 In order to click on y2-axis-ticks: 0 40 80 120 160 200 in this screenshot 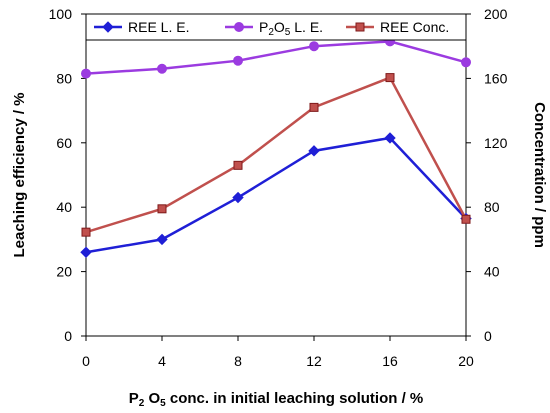, I will do `click(487, 175)`.